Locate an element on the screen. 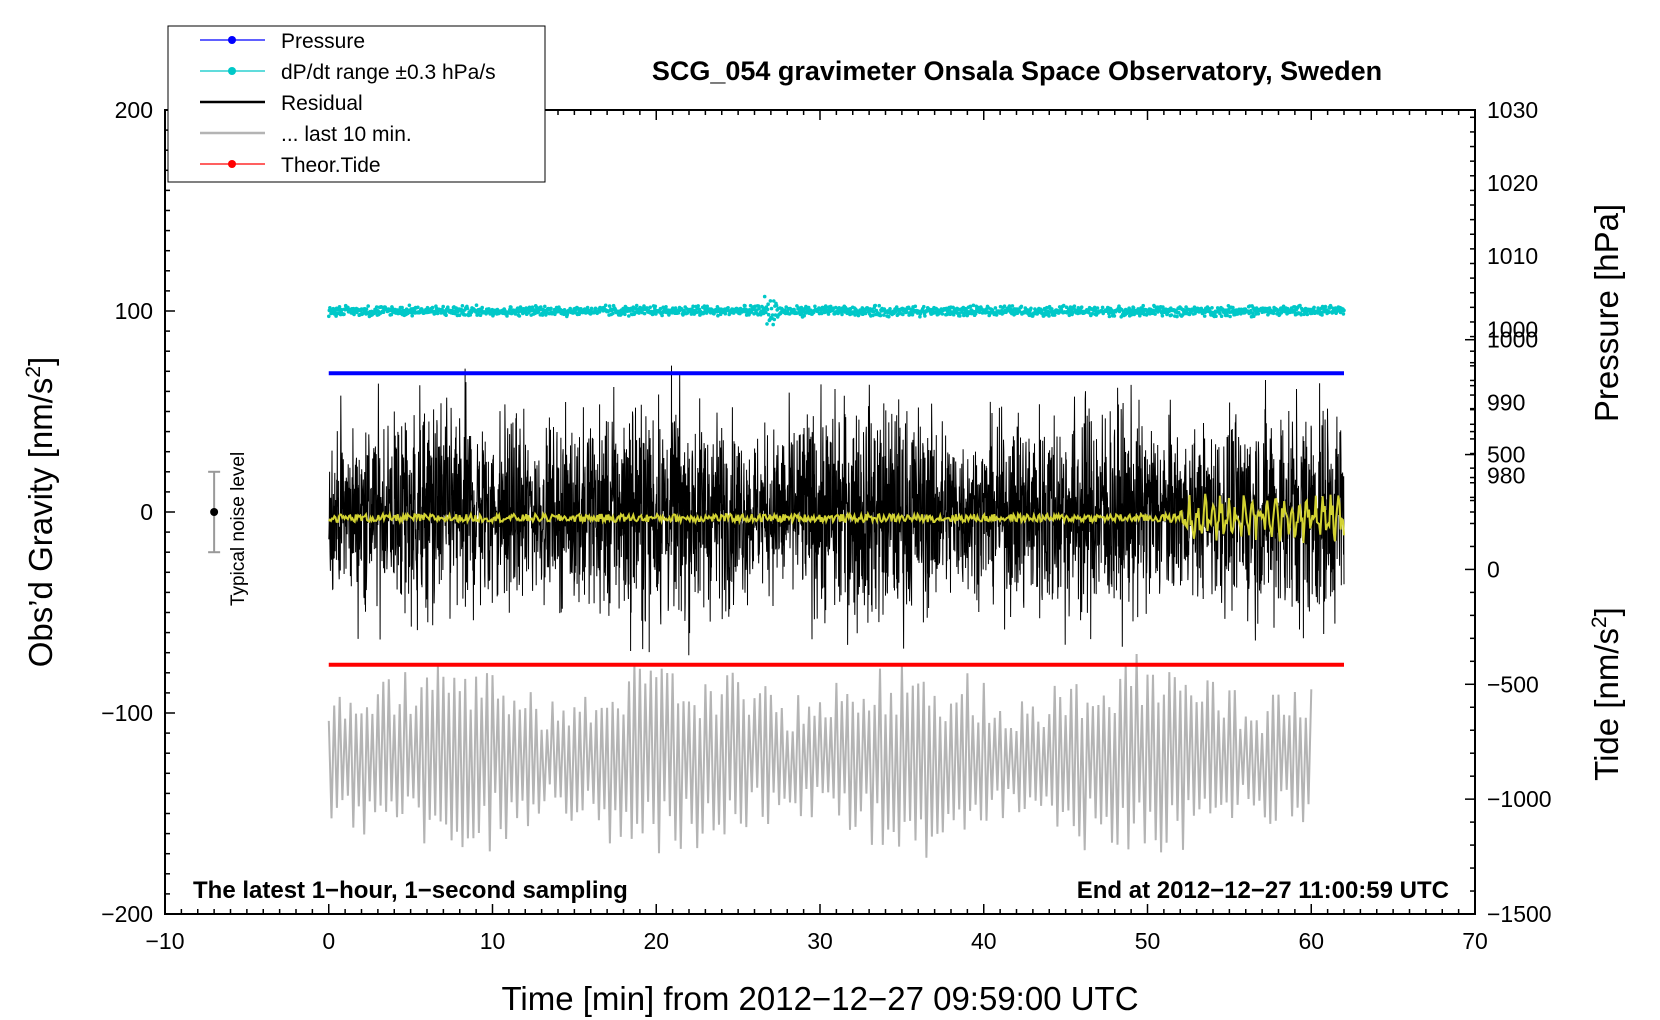 The image size is (1660, 1020). x-tick-label: 60 is located at coordinates (1311, 941).